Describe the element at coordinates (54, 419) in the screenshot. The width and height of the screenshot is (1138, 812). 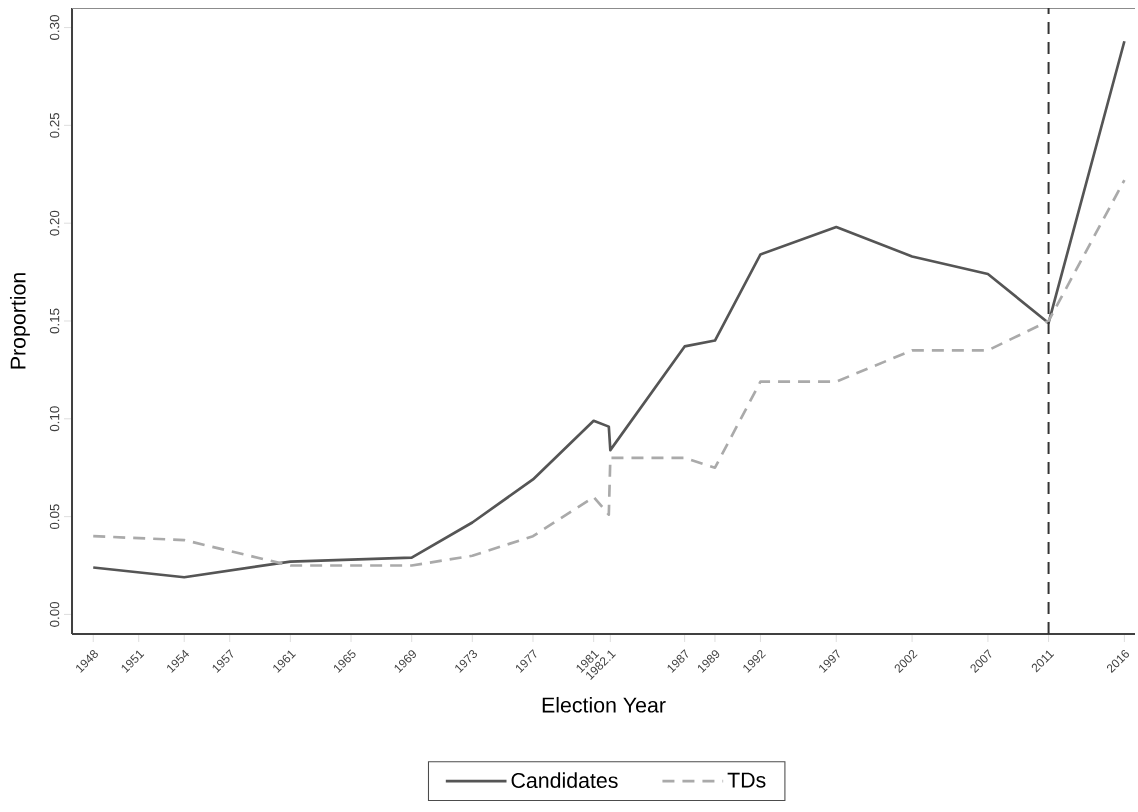
I see `y-tick-label: 0.10` at that location.